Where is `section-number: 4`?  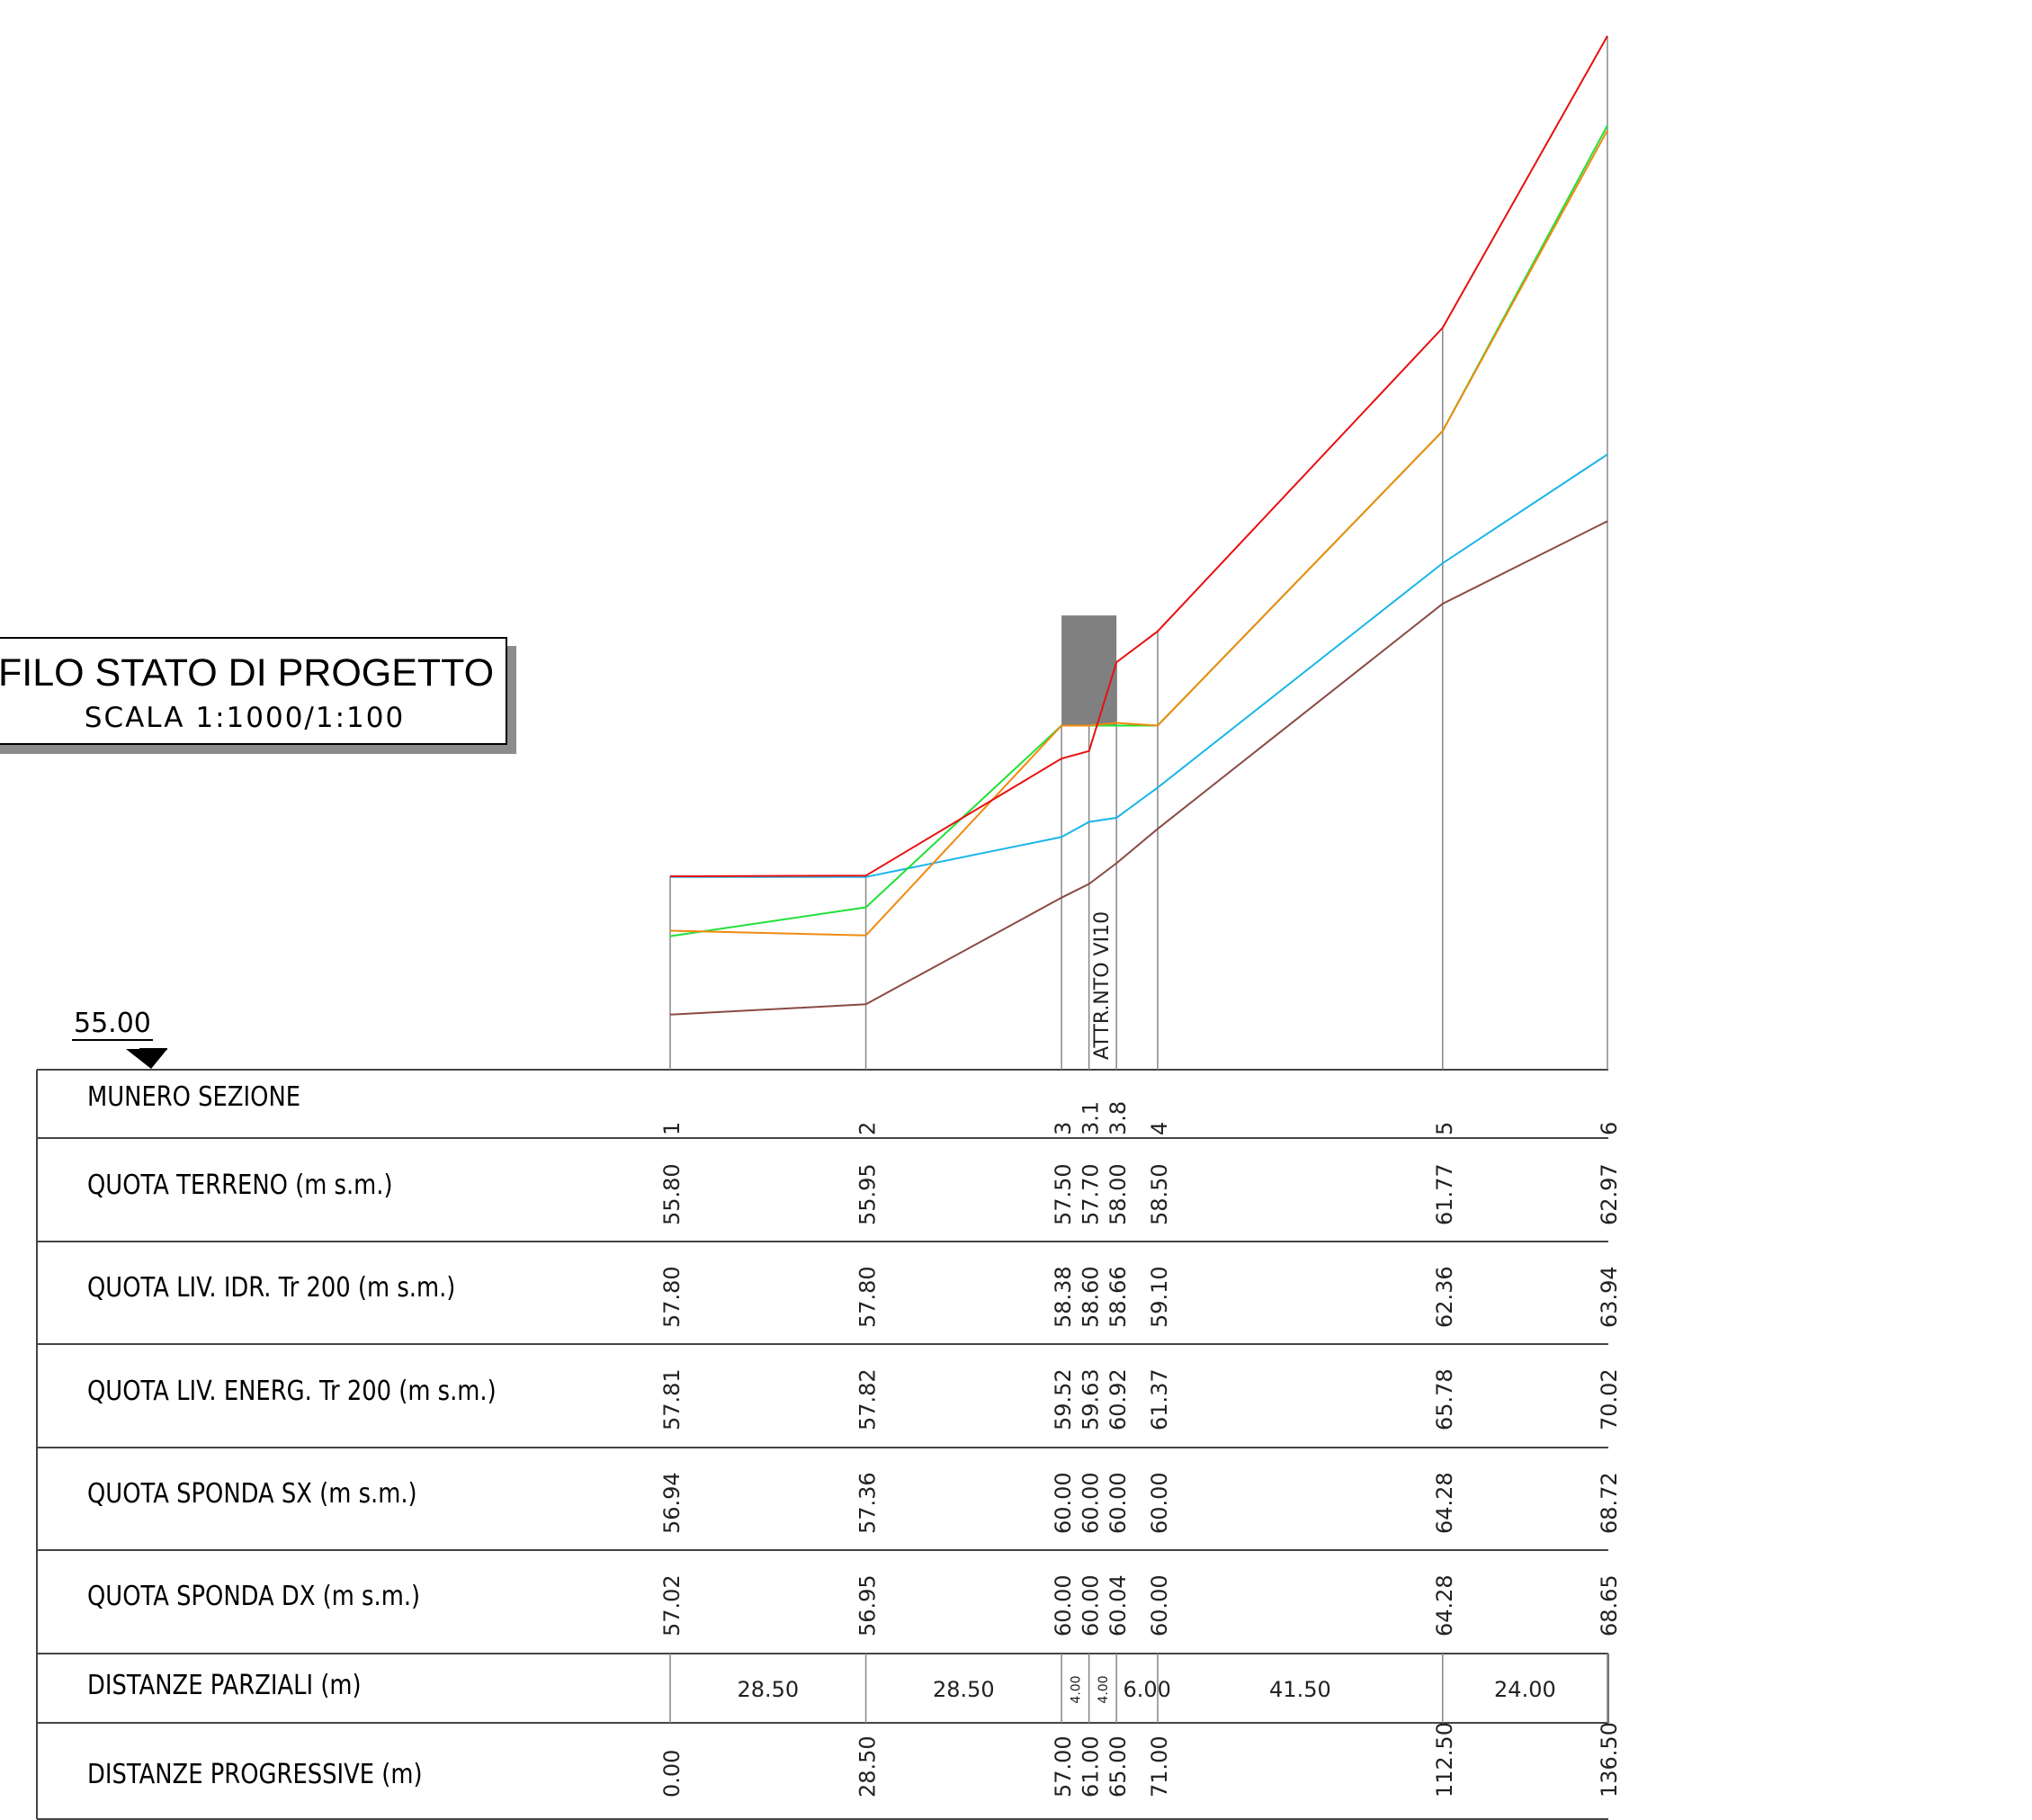 section-number: 4 is located at coordinates (1159, 1128).